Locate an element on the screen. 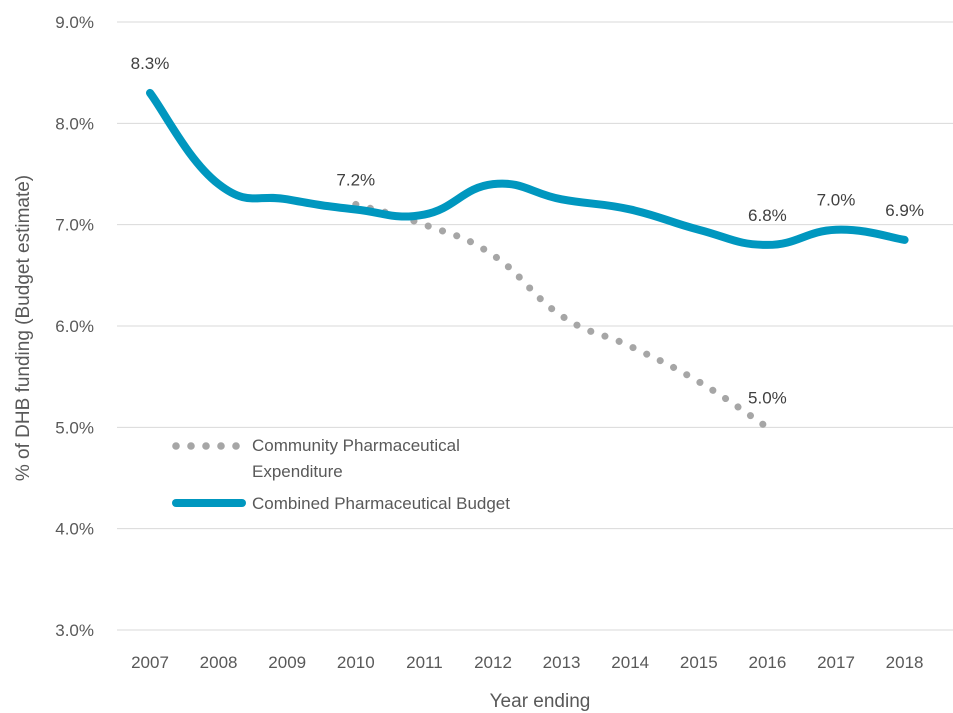  x-tick-label: 2011 is located at coordinates (424, 662).